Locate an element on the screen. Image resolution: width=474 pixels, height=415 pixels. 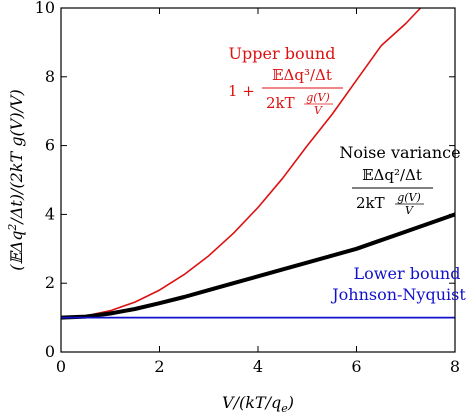
noise-fraction-den-bot: V is located at coordinates (409, 210).